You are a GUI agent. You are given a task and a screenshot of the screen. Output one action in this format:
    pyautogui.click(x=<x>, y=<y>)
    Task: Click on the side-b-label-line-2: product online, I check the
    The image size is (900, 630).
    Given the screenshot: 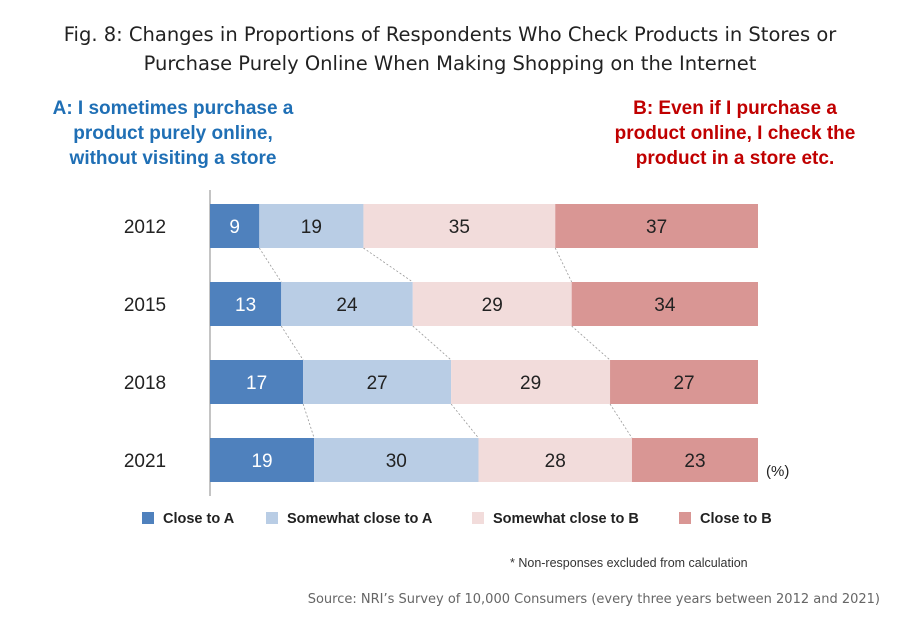 What is the action you would take?
    pyautogui.click(x=735, y=133)
    